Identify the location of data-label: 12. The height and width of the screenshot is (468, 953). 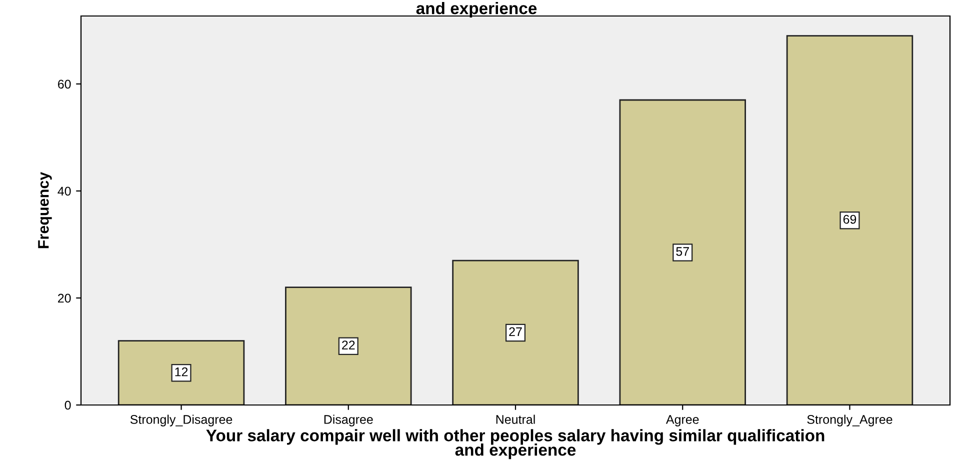
(181, 371).